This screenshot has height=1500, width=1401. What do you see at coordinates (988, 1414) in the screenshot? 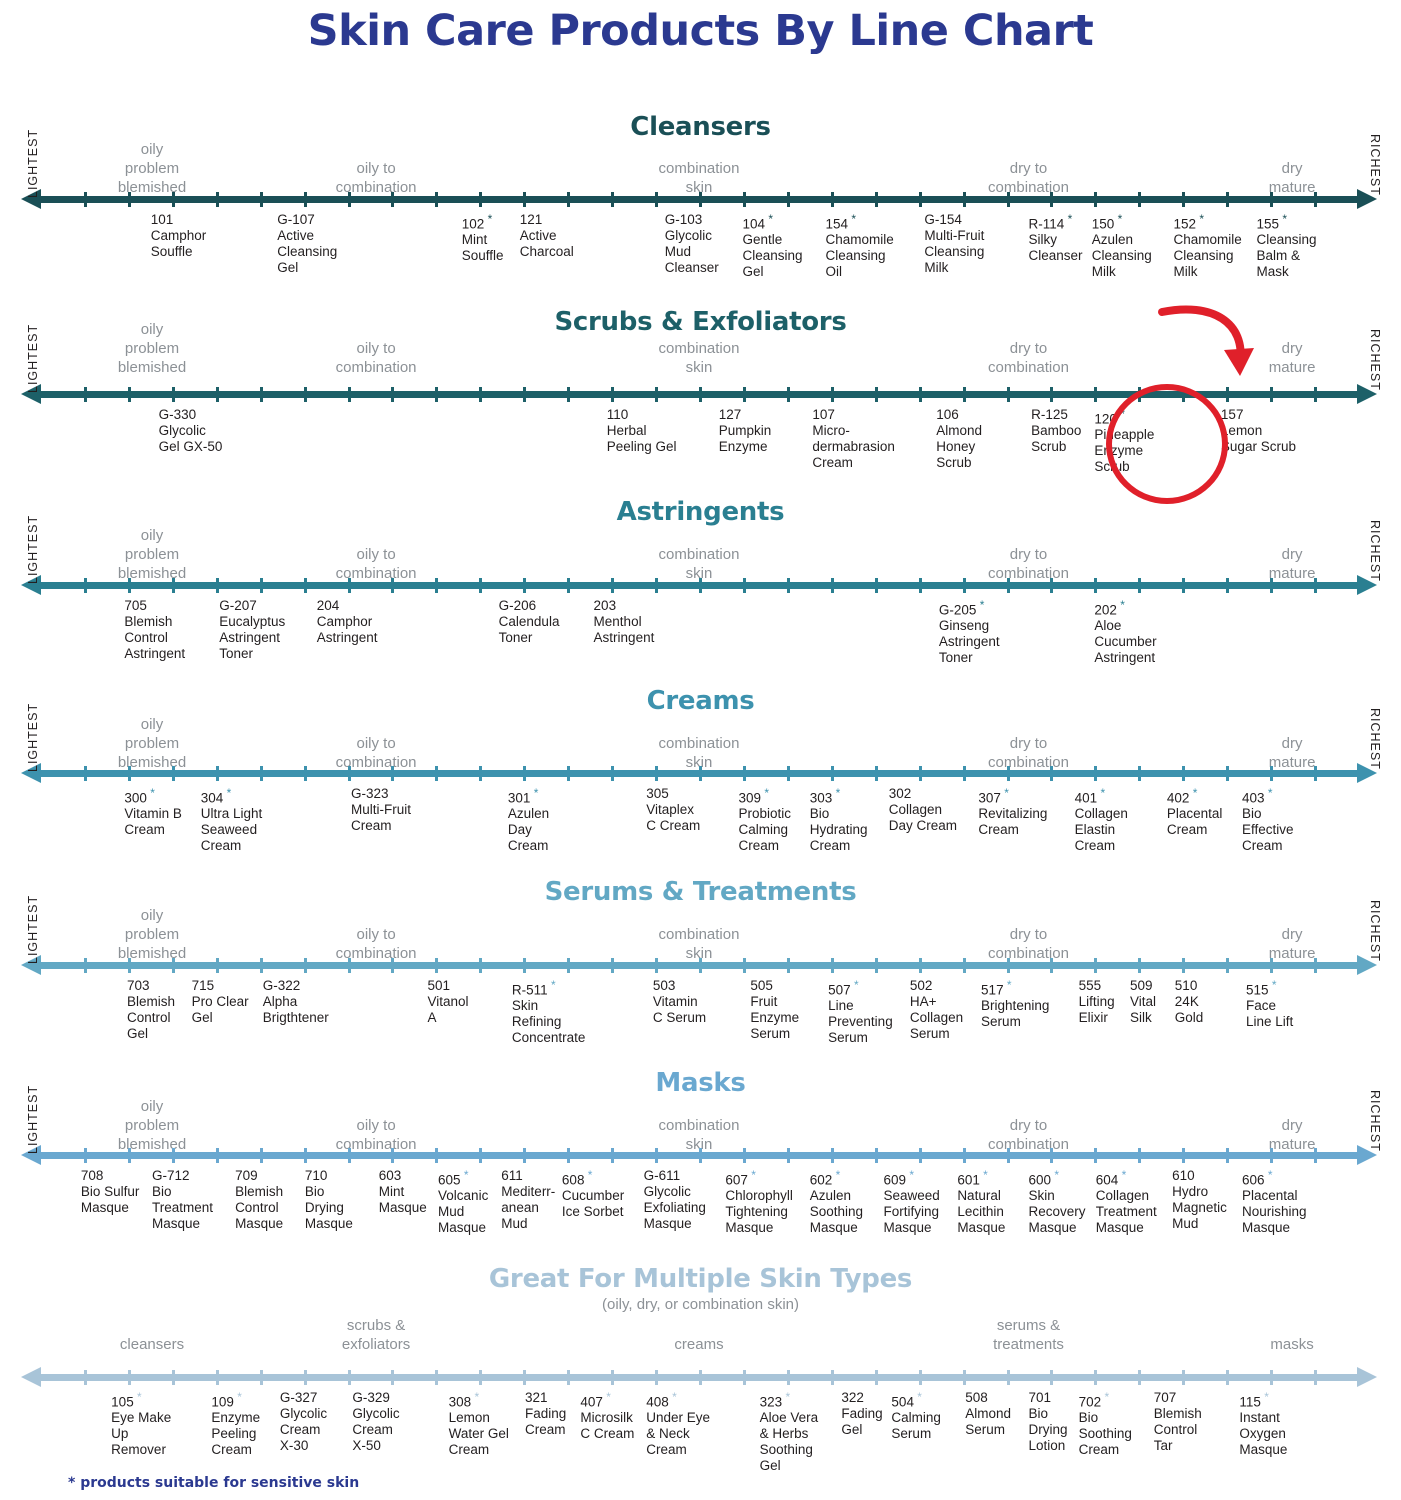
I see `product-label: 508 Almond Serum` at bounding box center [988, 1414].